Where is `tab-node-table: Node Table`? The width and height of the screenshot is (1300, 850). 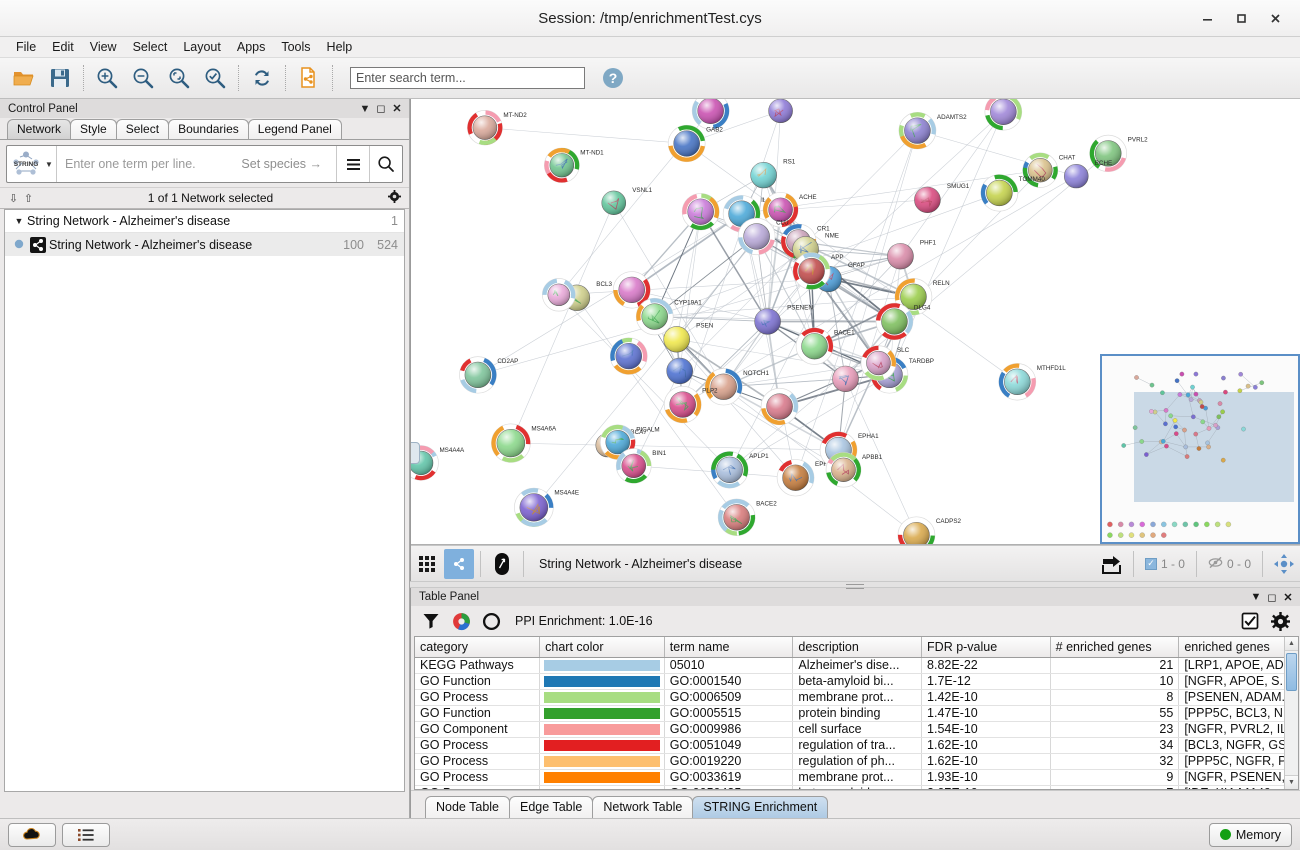
tab-node-table: Node Table is located at coordinates (468, 807).